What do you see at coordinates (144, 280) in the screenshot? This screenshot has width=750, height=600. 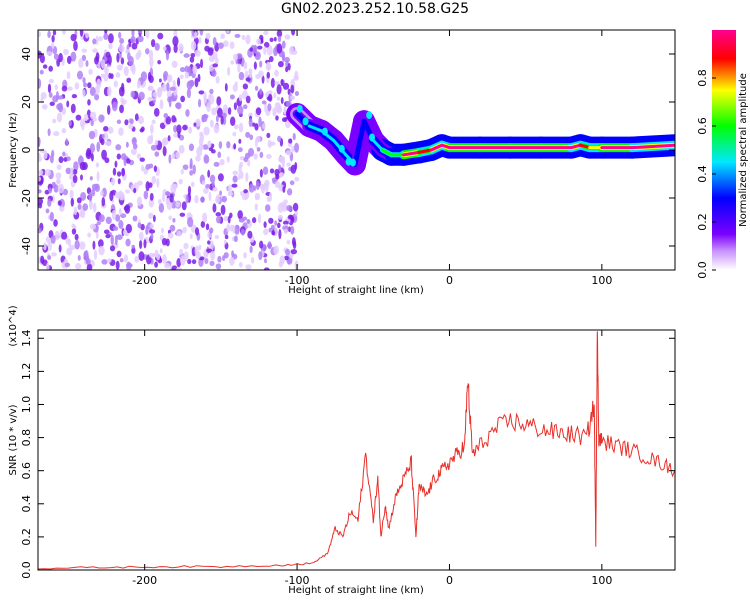 I see `x-tick-label: -200` at bounding box center [144, 280].